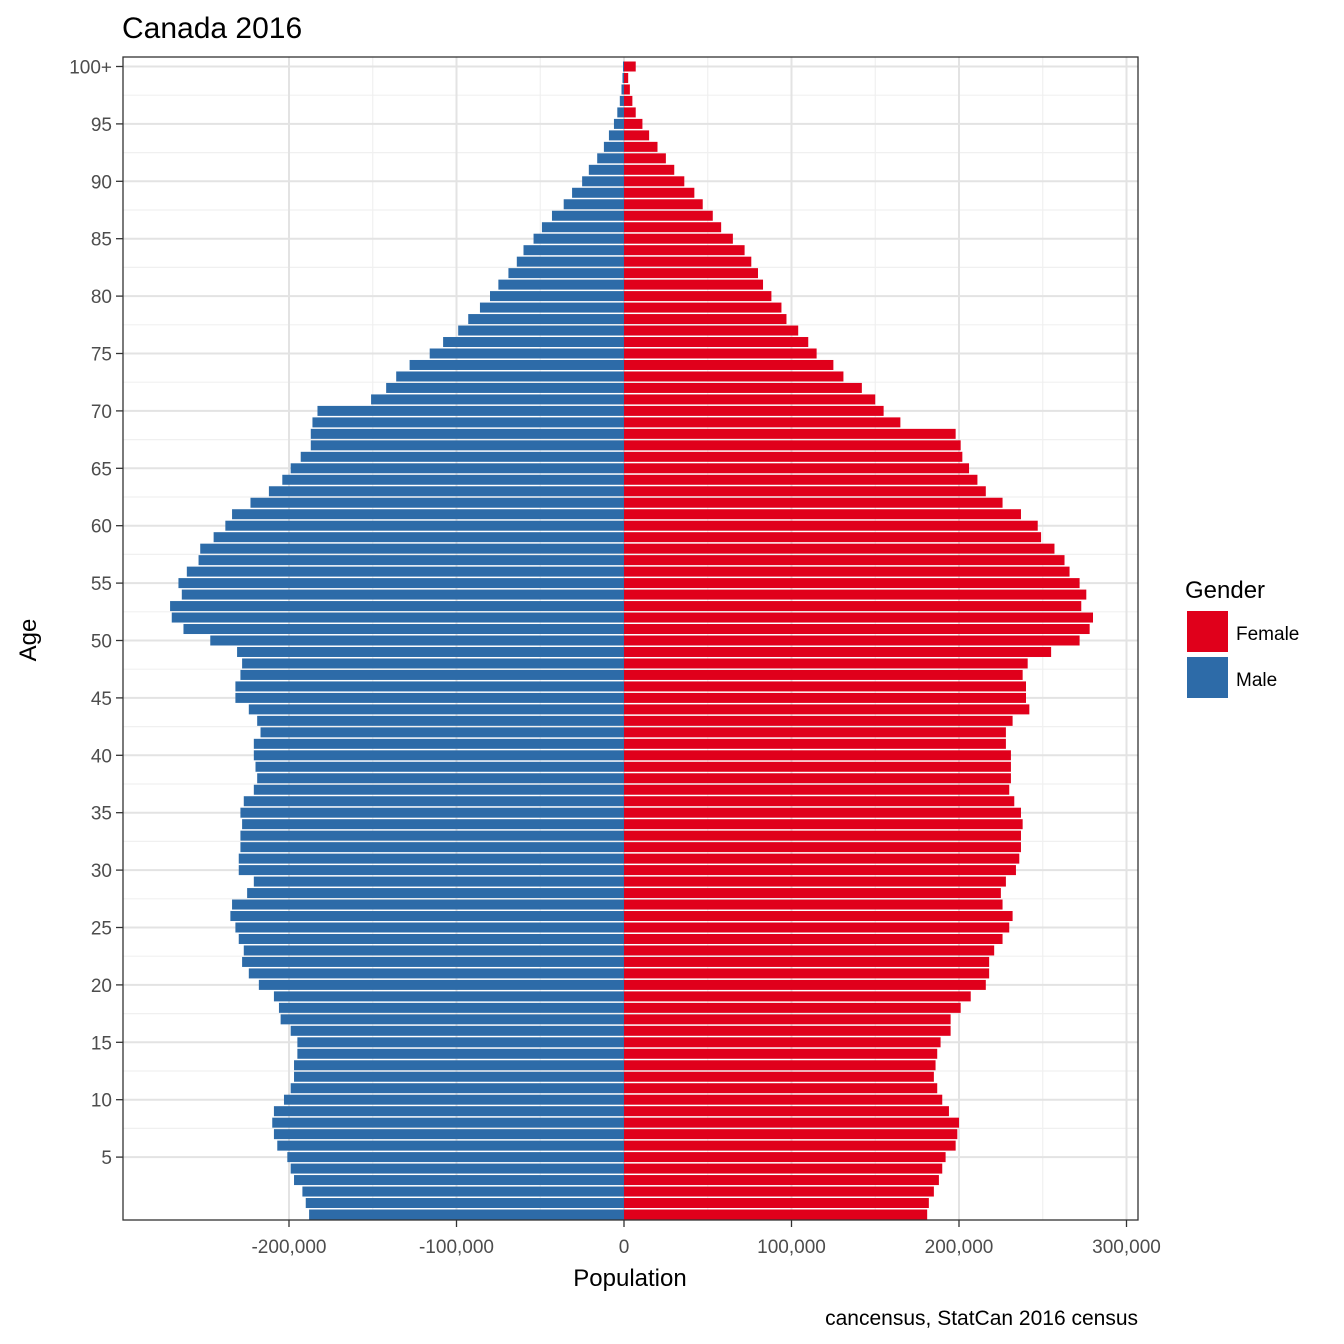  Describe the element at coordinates (101, 240) in the screenshot. I see `y-tick-label: 85` at that location.